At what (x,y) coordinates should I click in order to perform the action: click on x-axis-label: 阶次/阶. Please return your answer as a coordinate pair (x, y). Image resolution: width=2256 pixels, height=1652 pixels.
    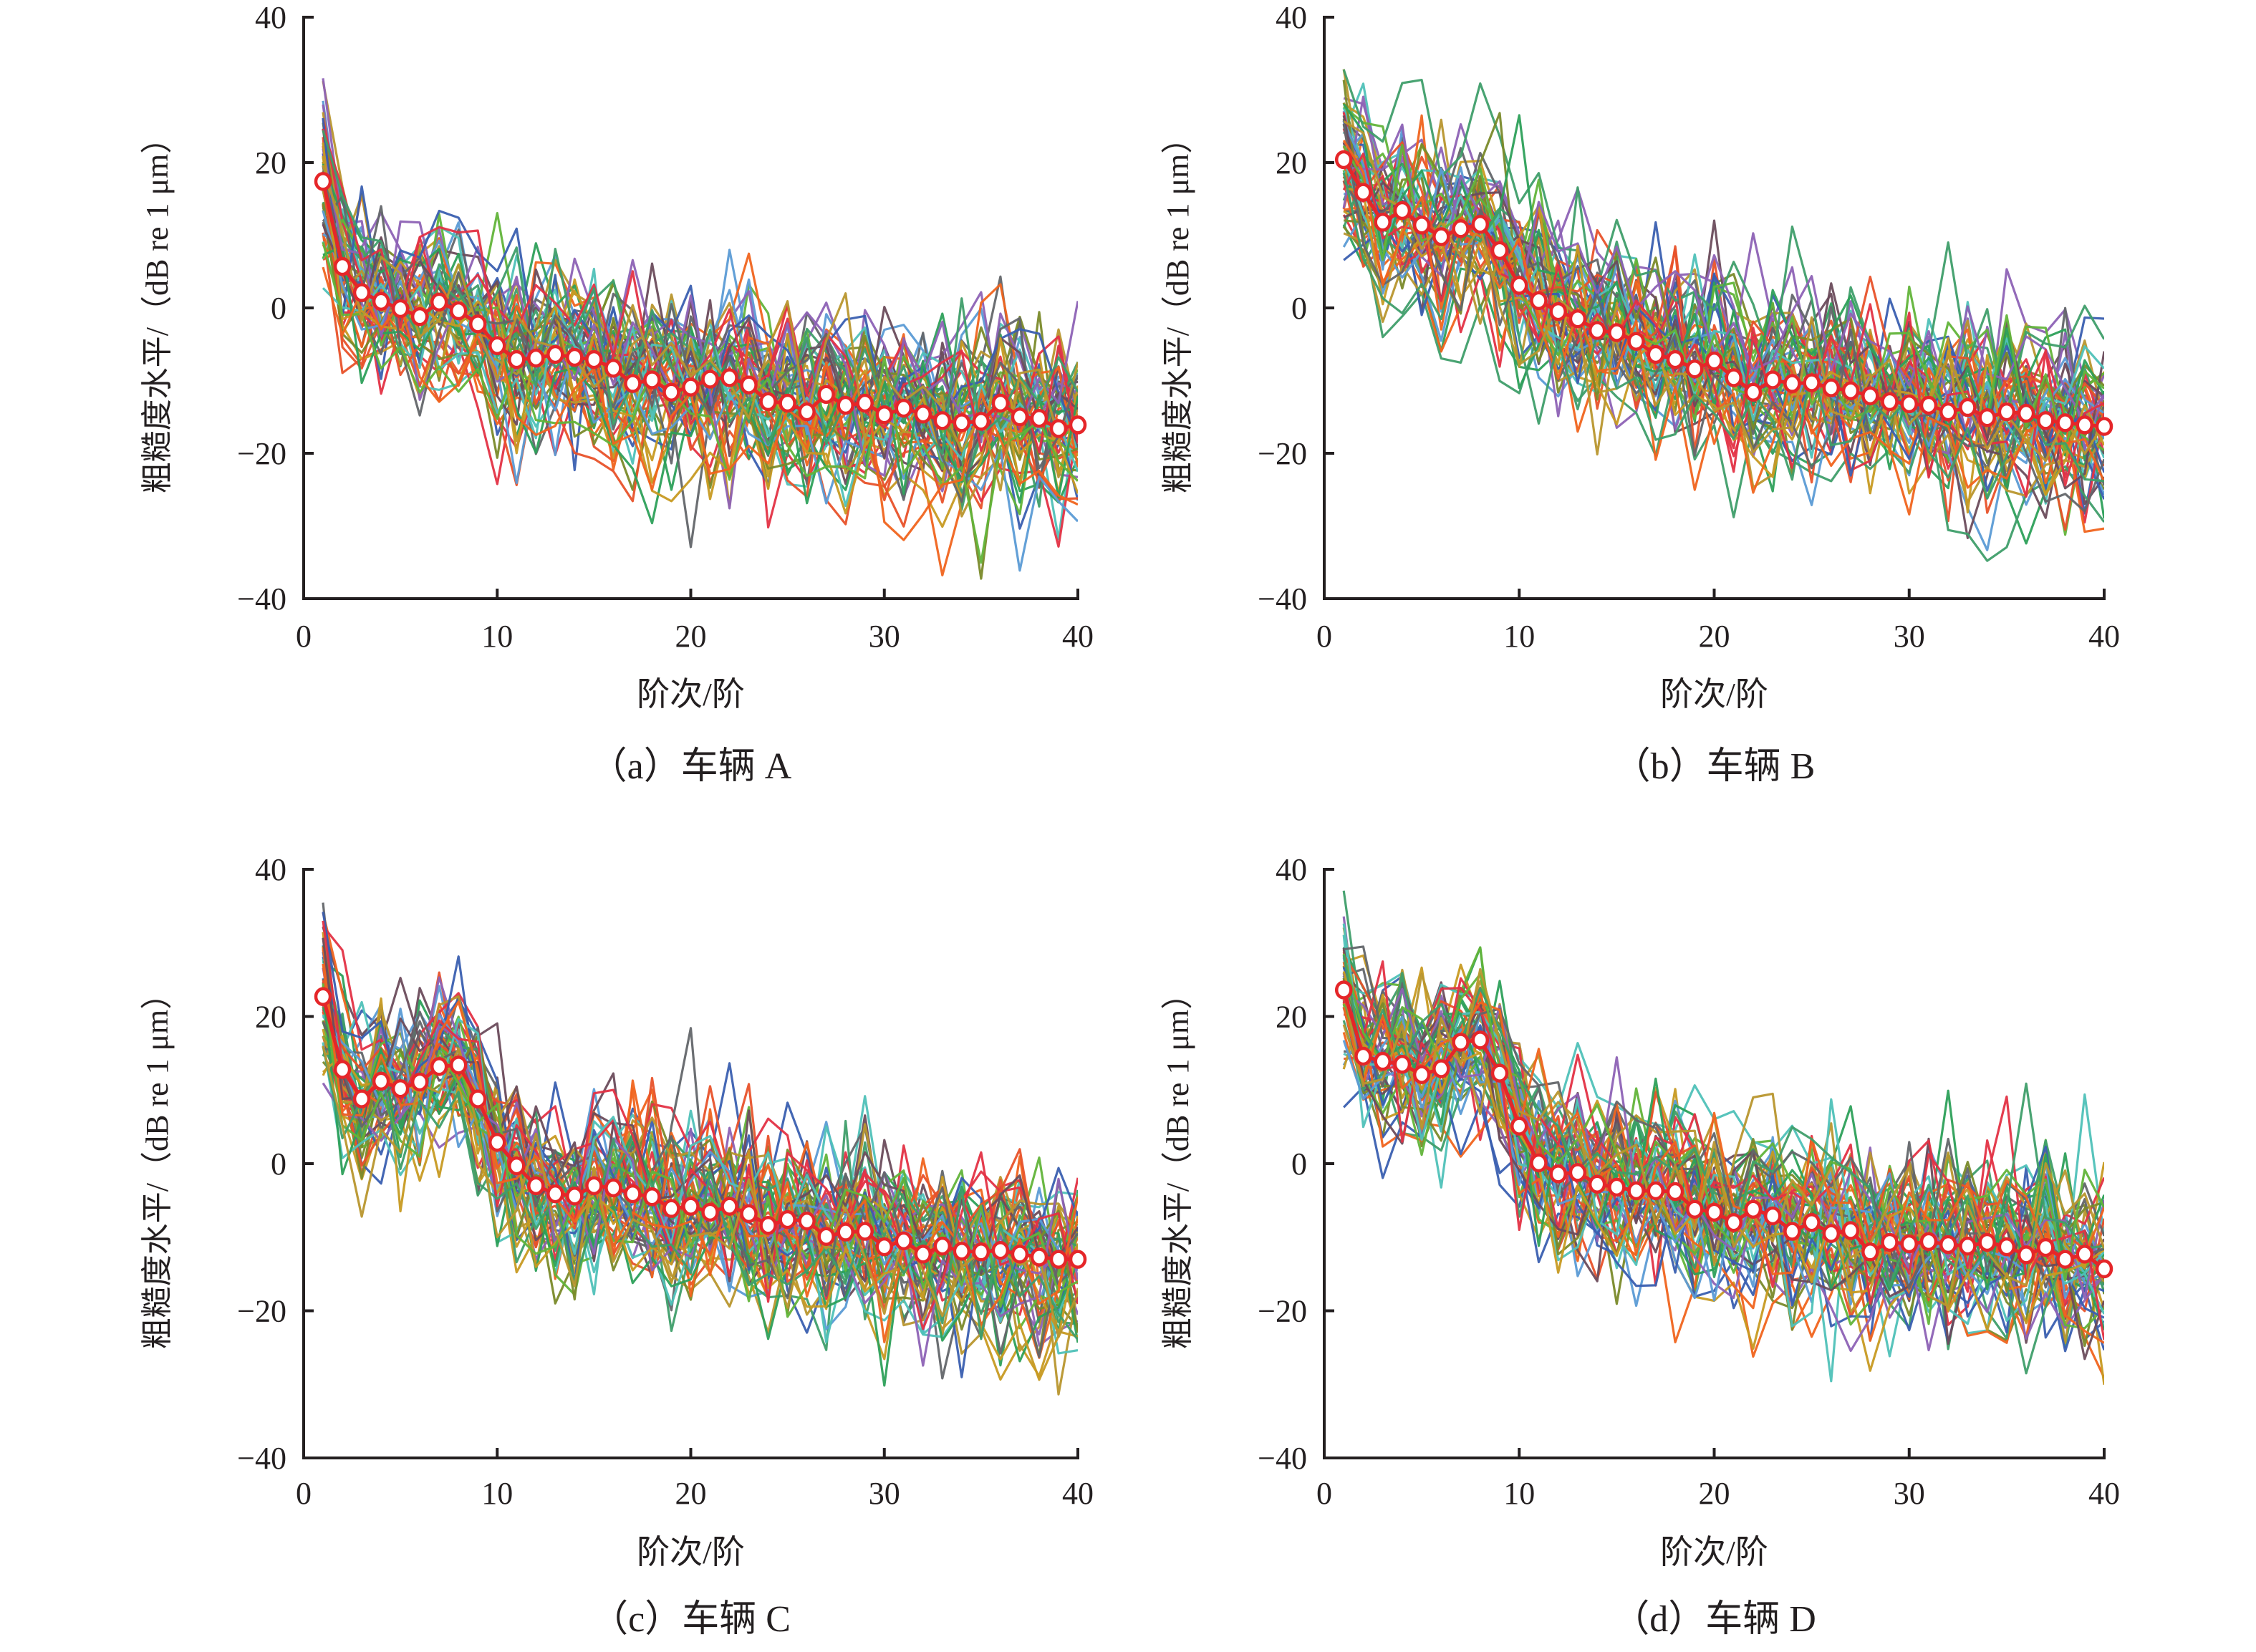
    Looking at the image, I should click on (691, 1552).